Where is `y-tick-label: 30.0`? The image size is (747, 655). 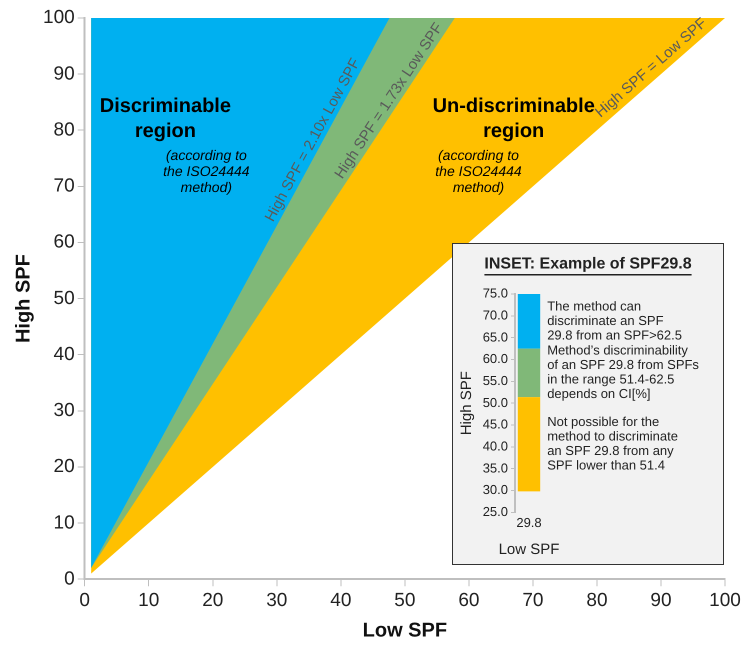 y-tick-label: 30.0 is located at coordinates (495, 490).